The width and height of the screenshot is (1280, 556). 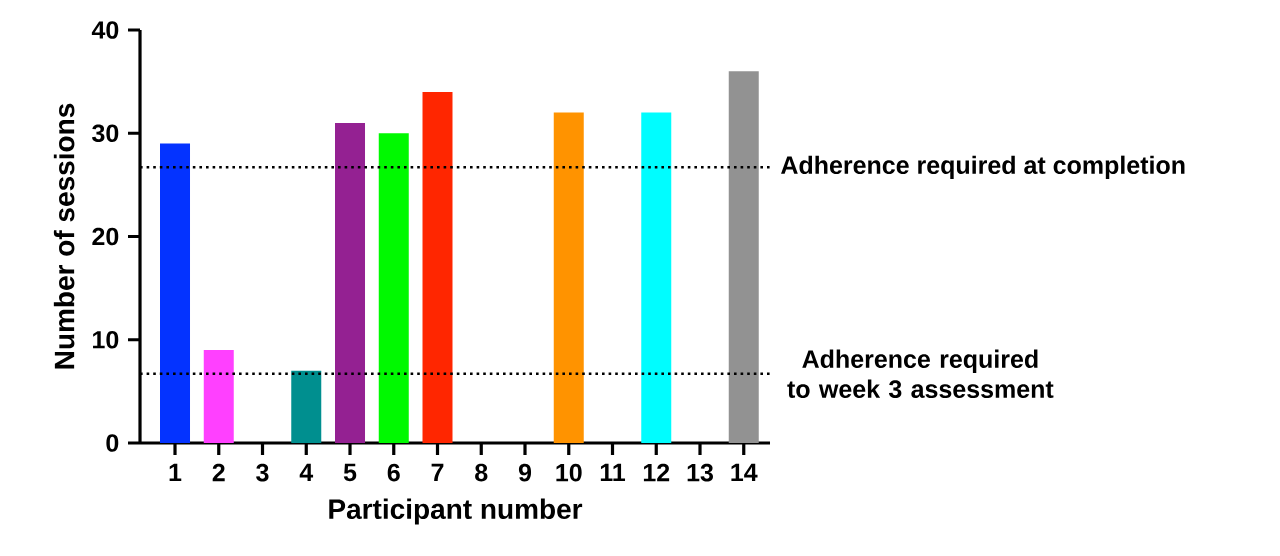 I want to click on x-tick-label: 8, so click(x=481, y=472).